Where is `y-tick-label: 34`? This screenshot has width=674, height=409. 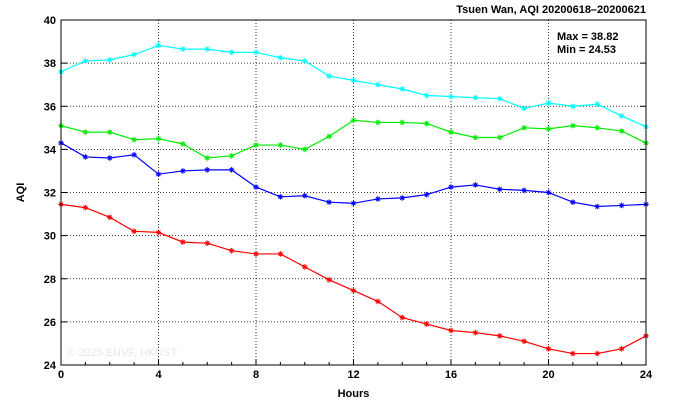
y-tick-label: 34 is located at coordinates (50, 150).